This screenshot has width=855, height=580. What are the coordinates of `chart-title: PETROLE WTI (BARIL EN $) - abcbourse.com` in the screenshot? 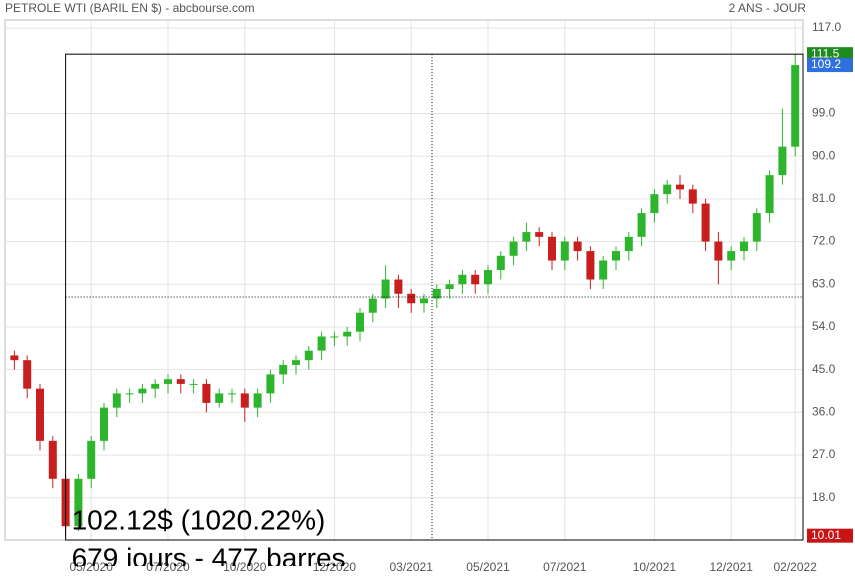 It's located at (130, 8).